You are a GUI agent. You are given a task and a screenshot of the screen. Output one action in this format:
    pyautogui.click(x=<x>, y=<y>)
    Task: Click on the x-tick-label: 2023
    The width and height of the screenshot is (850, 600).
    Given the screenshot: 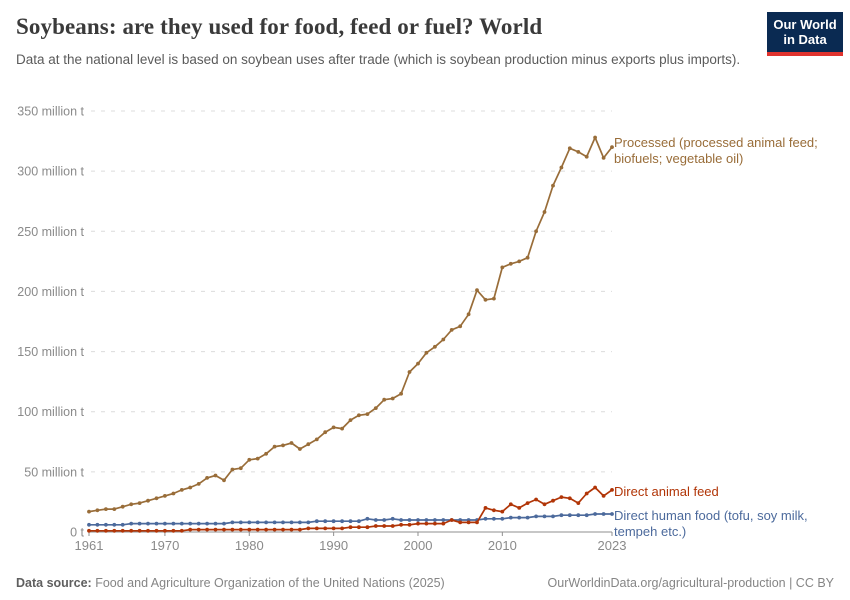 What is the action you would take?
    pyautogui.click(x=612, y=545)
    